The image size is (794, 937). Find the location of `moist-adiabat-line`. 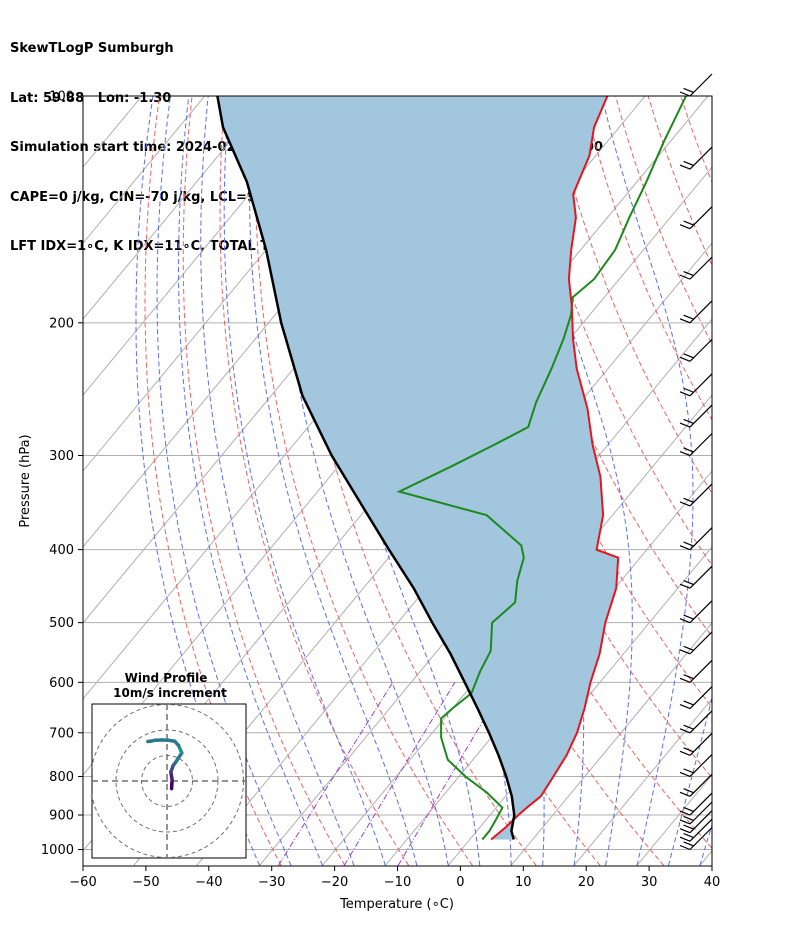

moist-adiabat-line is located at coordinates (762, 481).